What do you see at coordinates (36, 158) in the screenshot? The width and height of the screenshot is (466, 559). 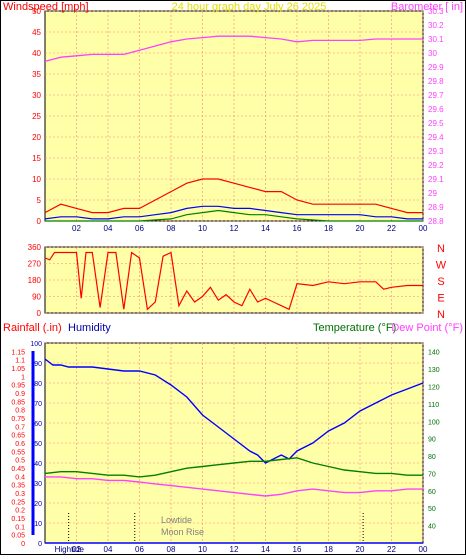 I see `wind-tick-label: 15` at bounding box center [36, 158].